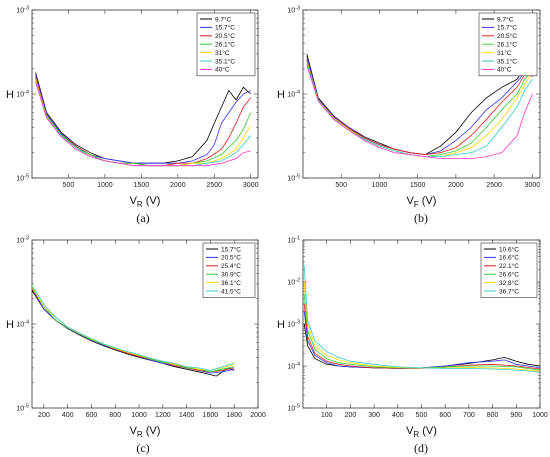 The width and height of the screenshot is (550, 457). What do you see at coordinates (516, 415) in the screenshot?
I see `x-tick-label: 900` at bounding box center [516, 415].